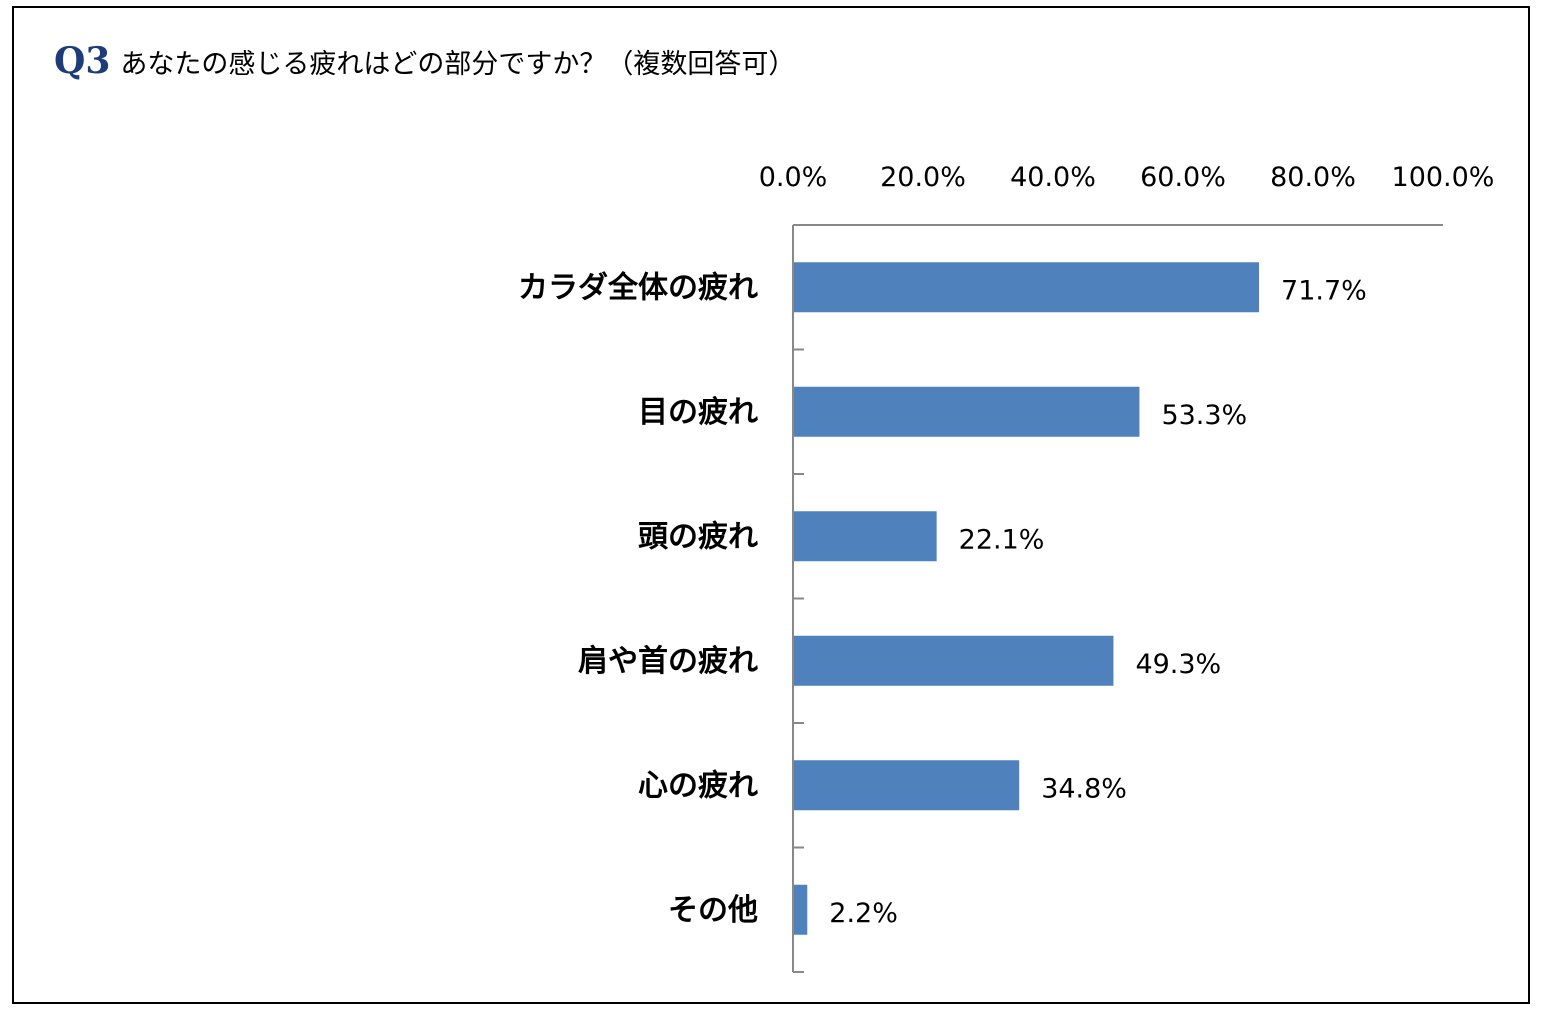 The image size is (1544, 1022). I want to click on category-label: 目の疲れ, so click(698, 412).